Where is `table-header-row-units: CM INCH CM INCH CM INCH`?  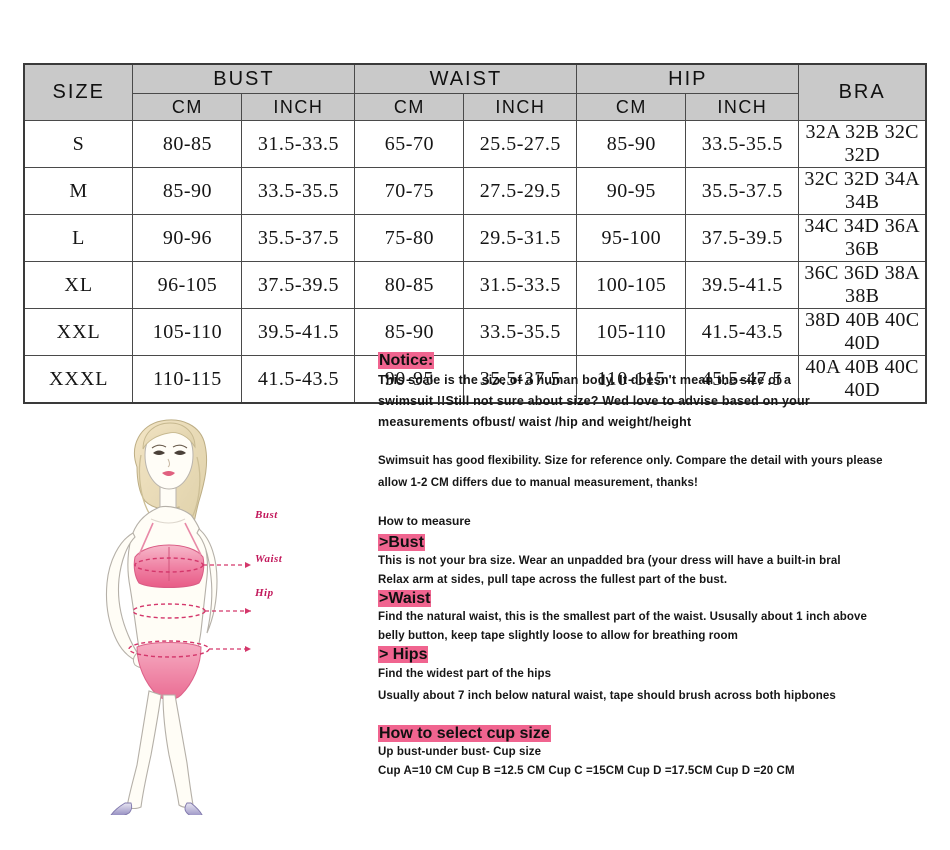 table-header-row-units: CM INCH CM INCH CM INCH is located at coordinates (475, 107).